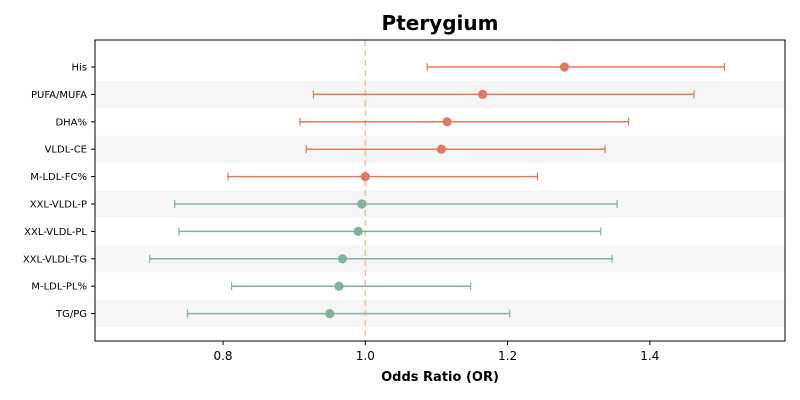 Image resolution: width=800 pixels, height=400 pixels. Describe the element at coordinates (58, 205) in the screenshot. I see `y-tick-label: XXL-VLDL-P` at that location.